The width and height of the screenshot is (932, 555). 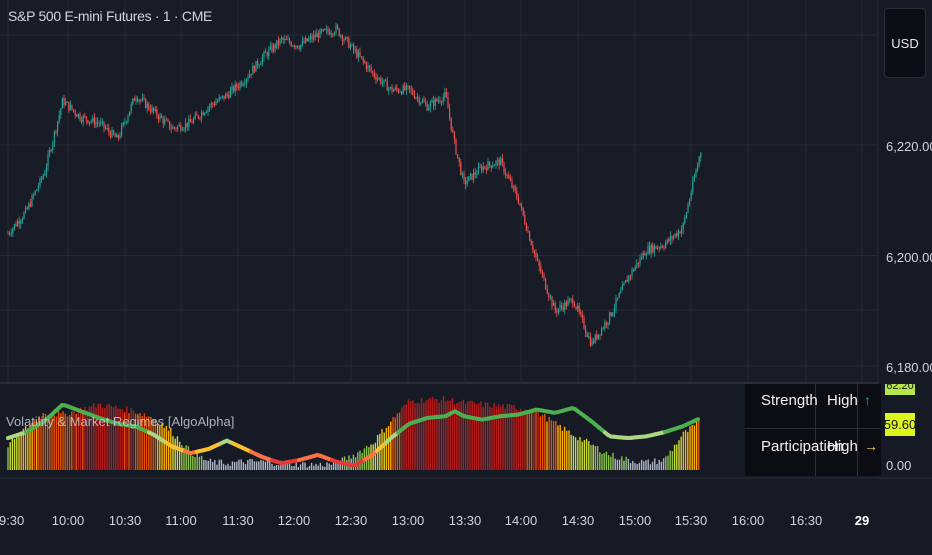 What do you see at coordinates (294, 520) in the screenshot?
I see `time-tick-label: 12:00` at bounding box center [294, 520].